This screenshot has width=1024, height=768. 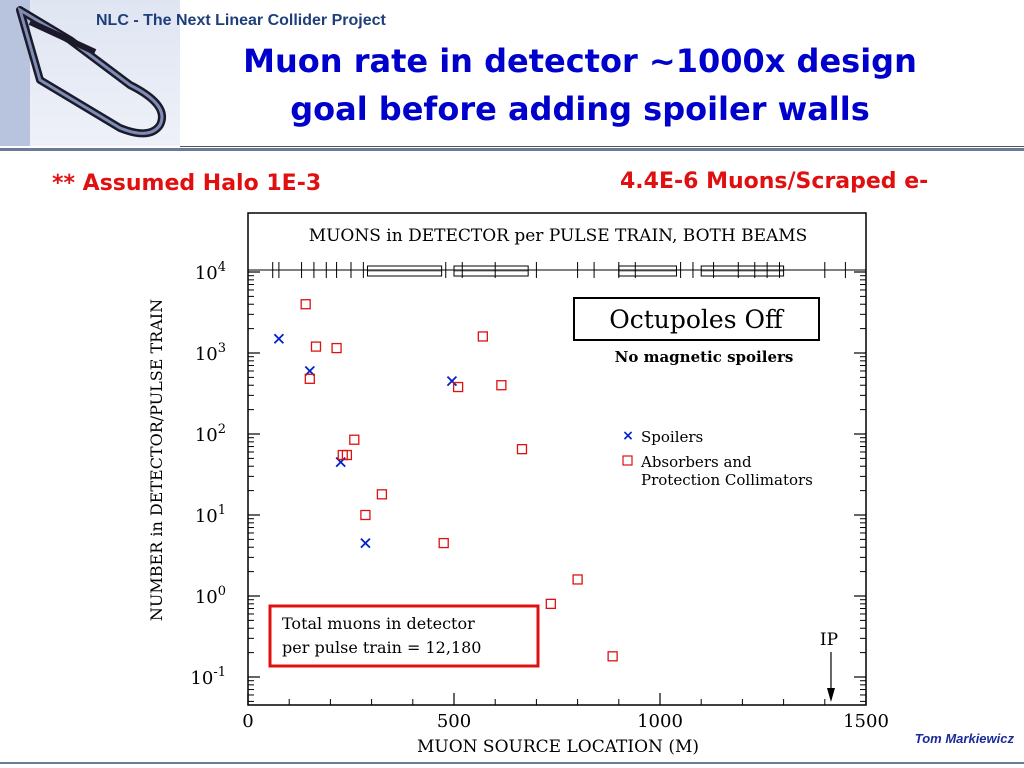 What do you see at coordinates (454, 721) in the screenshot?
I see `x-tick-label: 500` at bounding box center [454, 721].